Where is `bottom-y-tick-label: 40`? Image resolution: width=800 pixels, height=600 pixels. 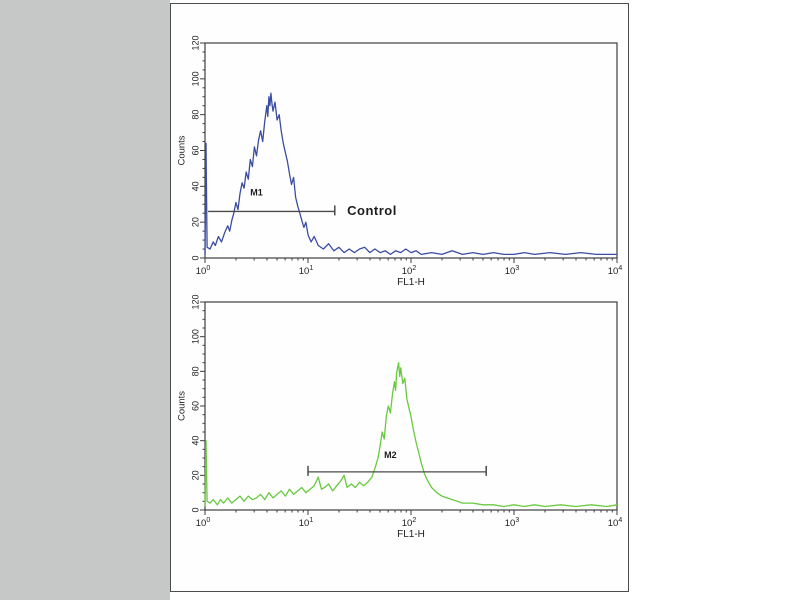 bottom-y-tick-label: 40 is located at coordinates (195, 441).